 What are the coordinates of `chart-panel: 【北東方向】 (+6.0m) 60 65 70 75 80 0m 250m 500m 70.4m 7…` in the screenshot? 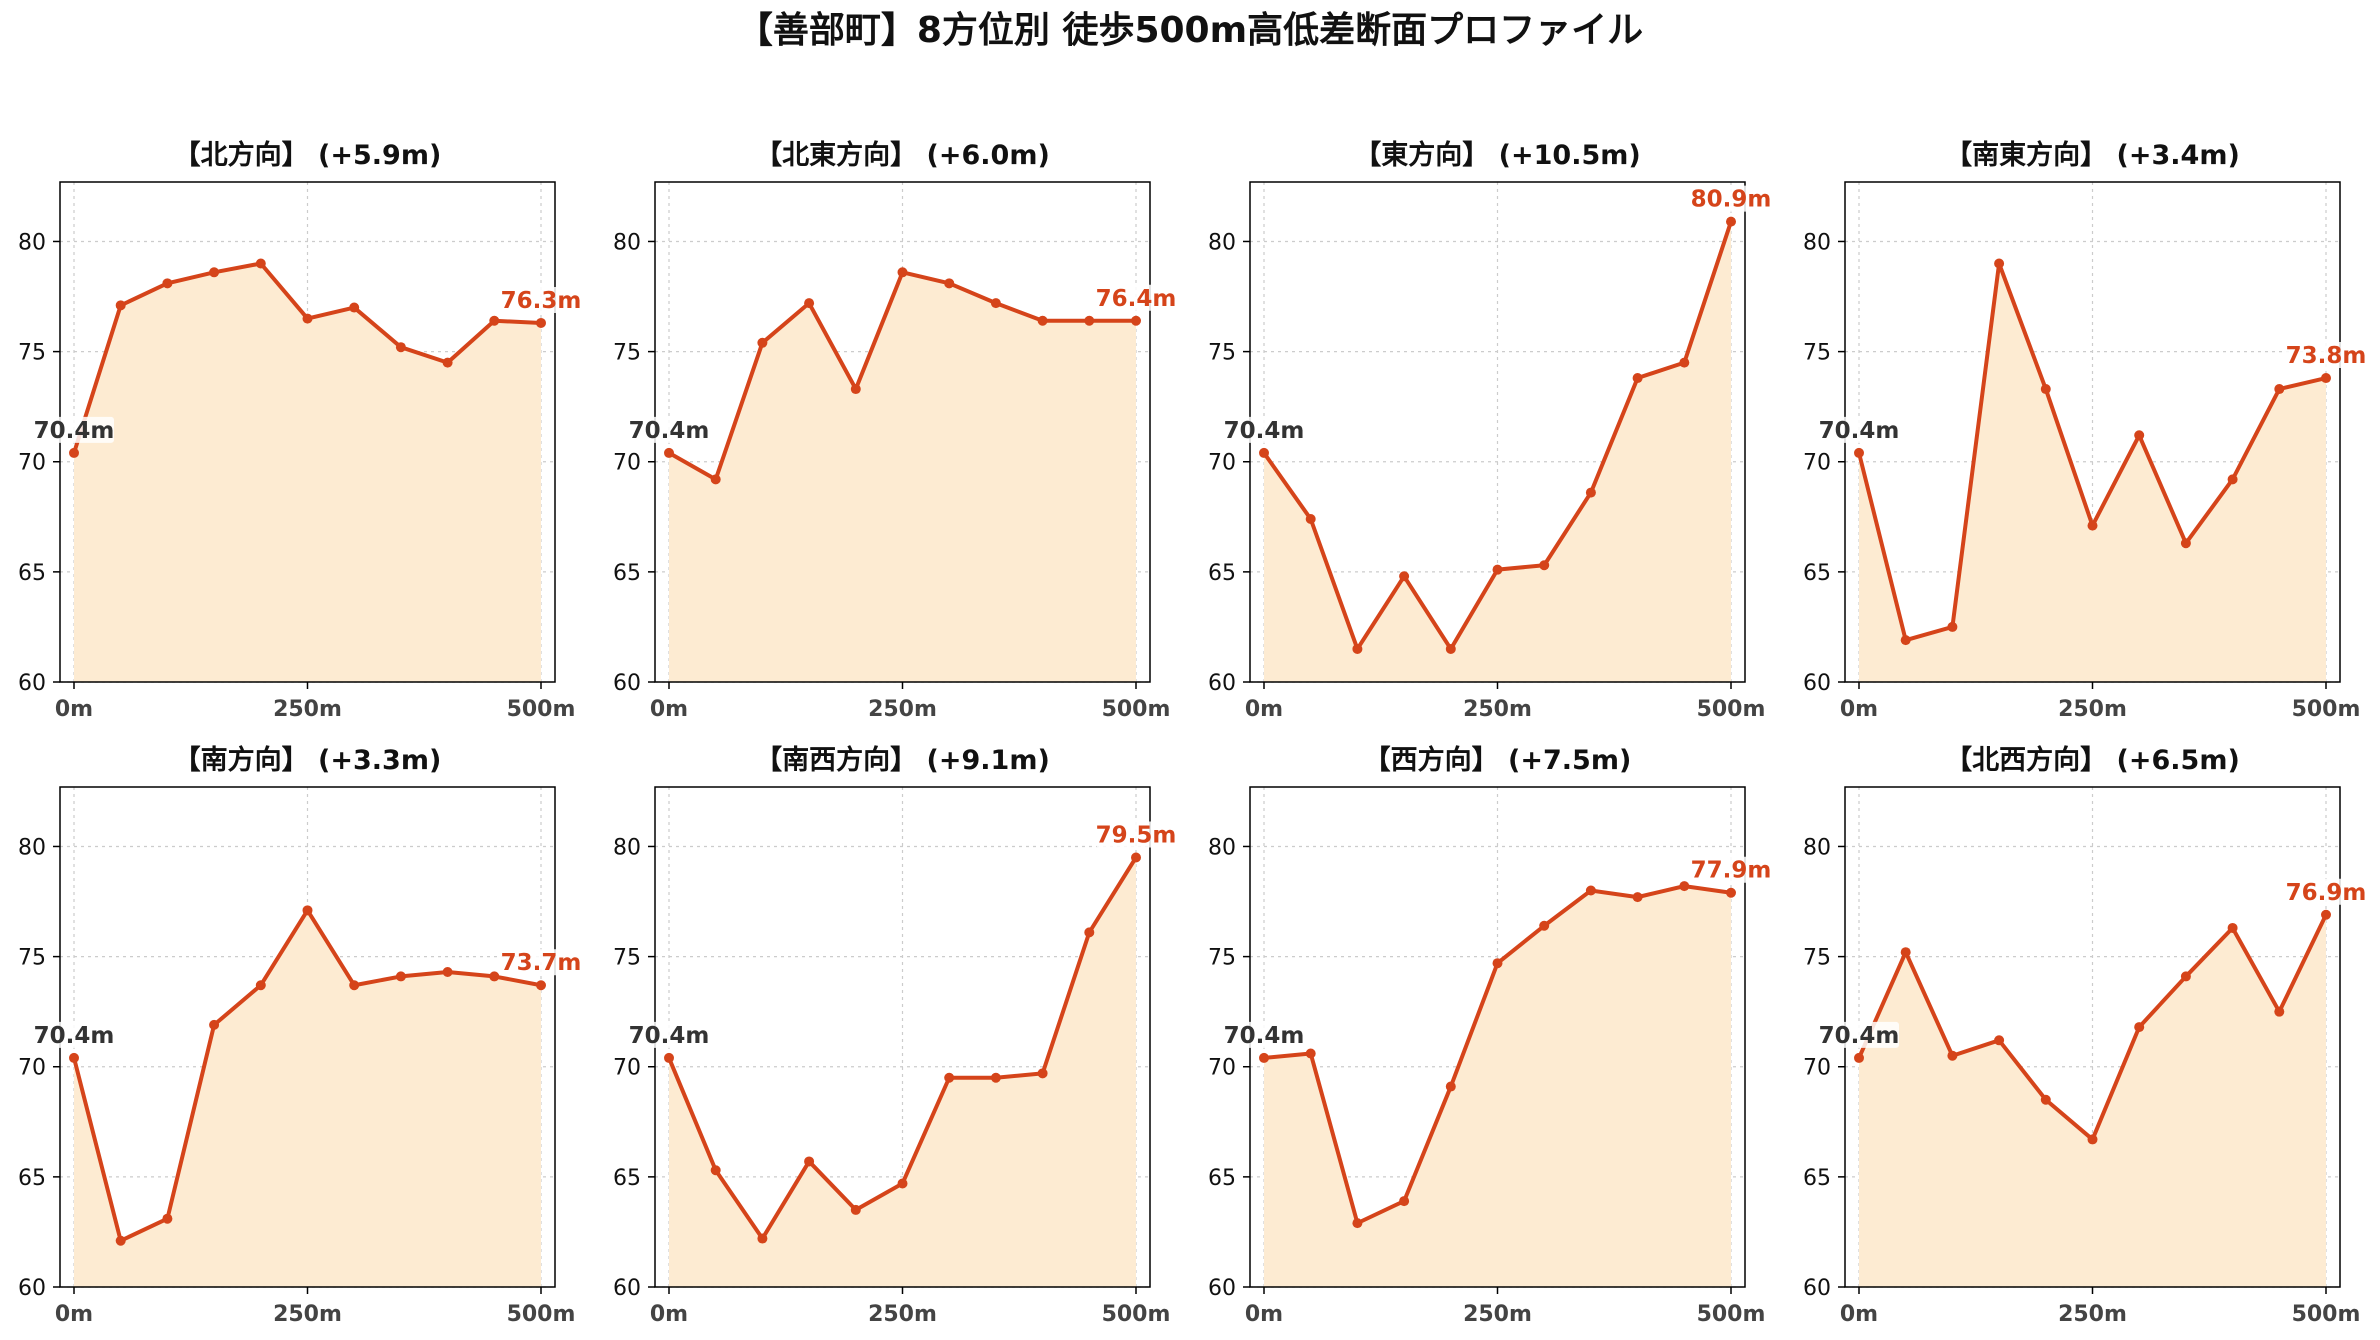 It's located at (894, 430).